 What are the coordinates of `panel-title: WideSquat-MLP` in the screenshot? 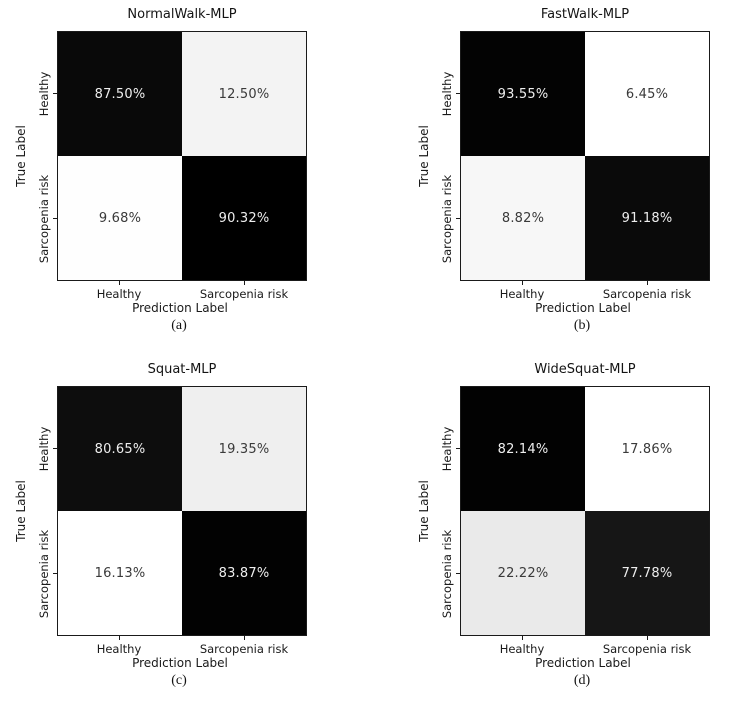 It's located at (585, 369).